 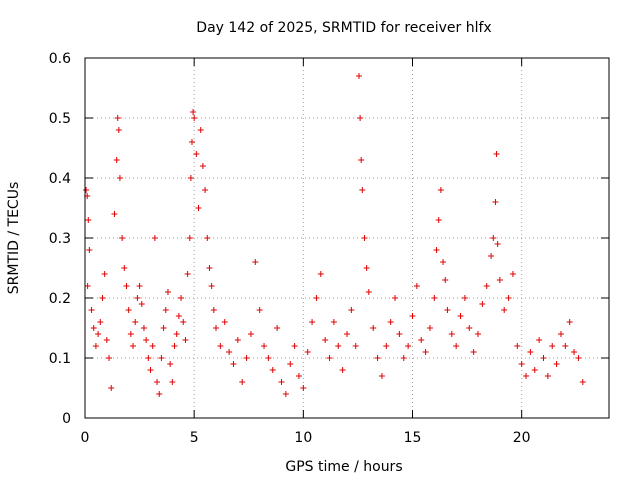 What do you see at coordinates (303, 438) in the screenshot?
I see `x-tick-label: 10` at bounding box center [303, 438].